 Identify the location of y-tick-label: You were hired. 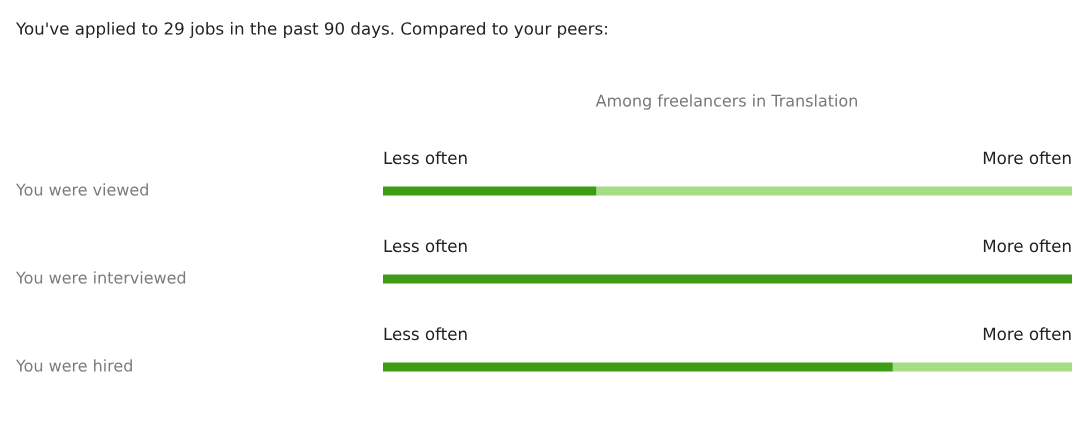
(73, 365).